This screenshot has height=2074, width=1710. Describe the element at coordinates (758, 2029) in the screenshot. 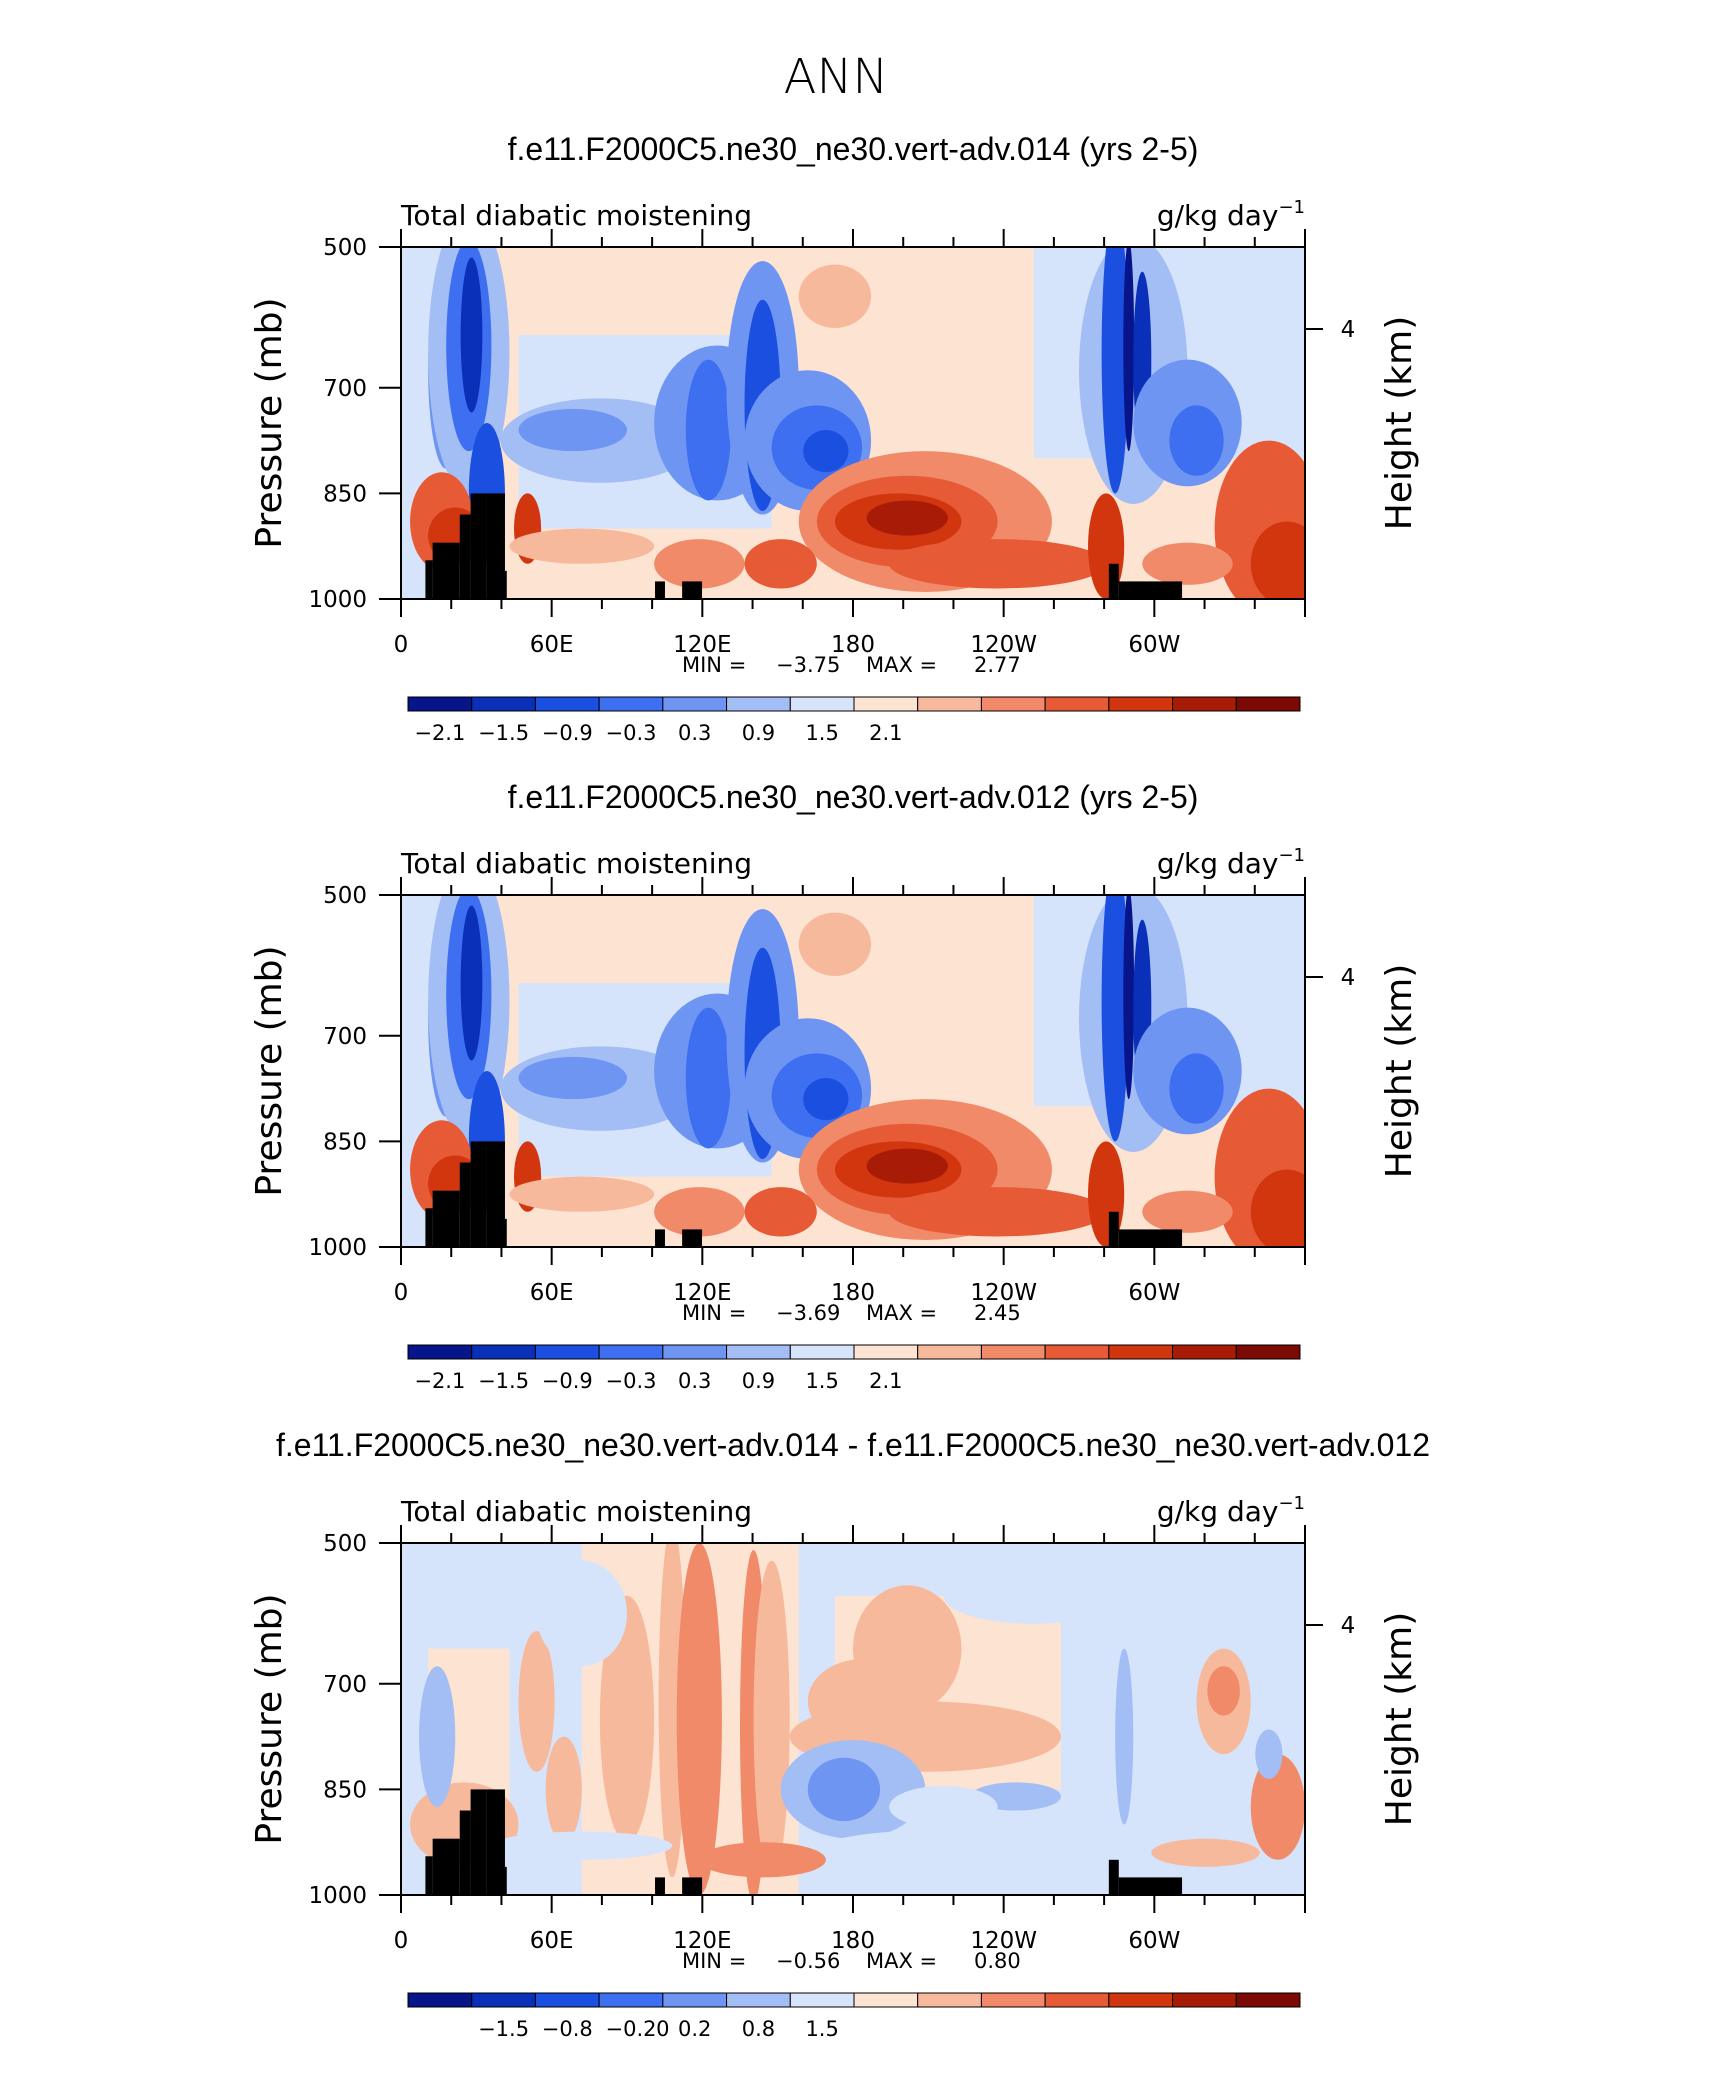

I see `colorbar-label: 0.8` at that location.